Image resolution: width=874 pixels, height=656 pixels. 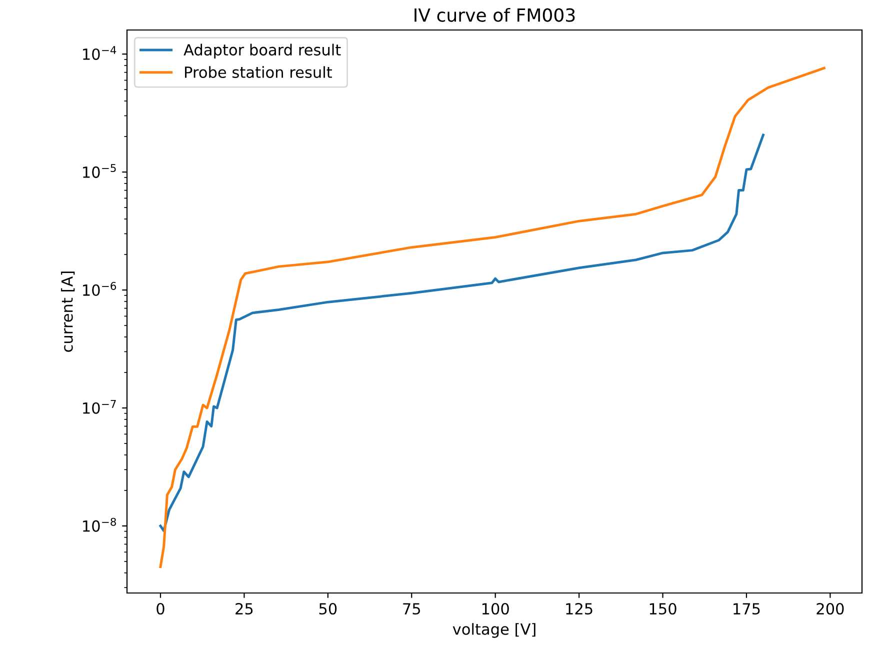 What do you see at coordinates (411, 609) in the screenshot?
I see `x-tick-label: 75` at bounding box center [411, 609].